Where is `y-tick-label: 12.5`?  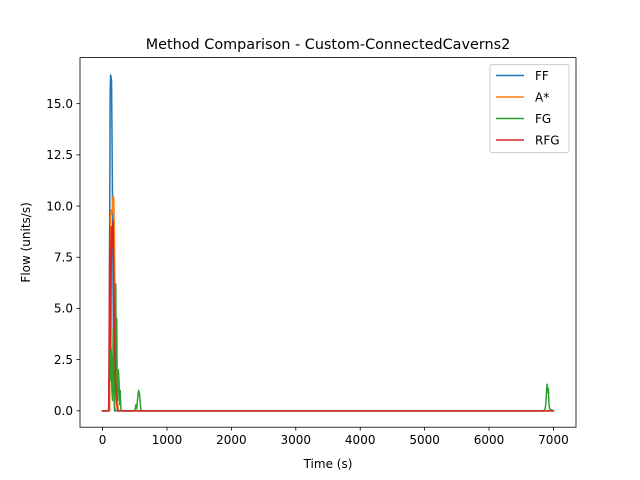 y-tick-label: 12.5 is located at coordinates (59, 155).